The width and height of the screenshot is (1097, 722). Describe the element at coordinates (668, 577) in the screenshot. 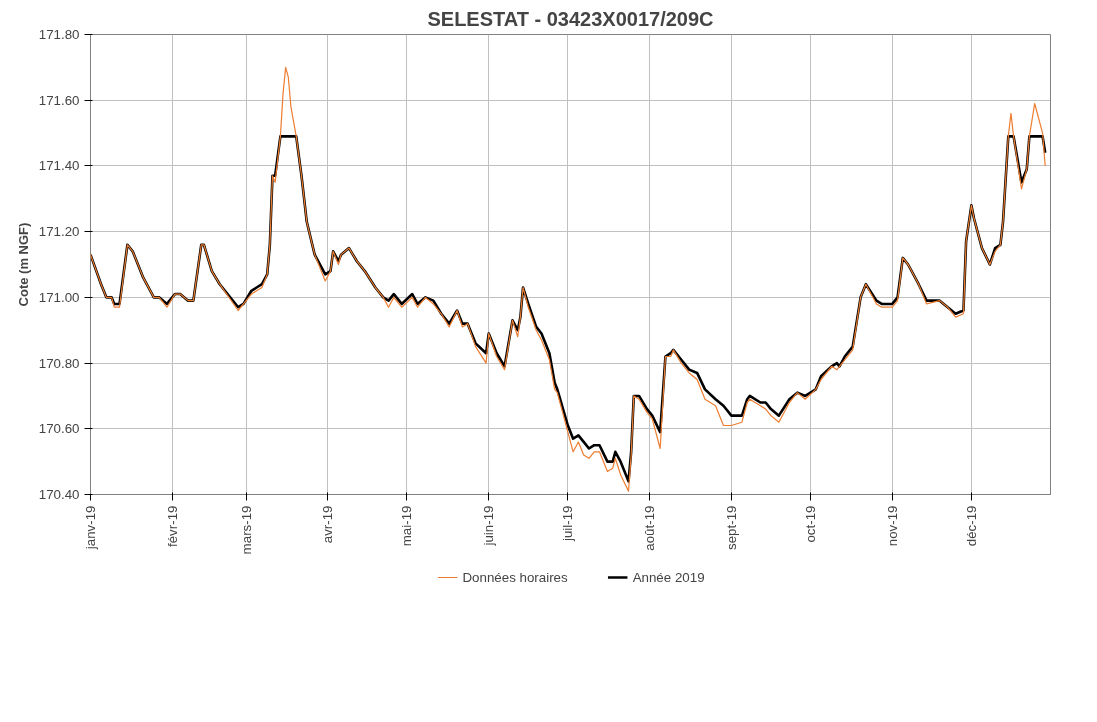

I see `legend-label: Année 2019` at that location.